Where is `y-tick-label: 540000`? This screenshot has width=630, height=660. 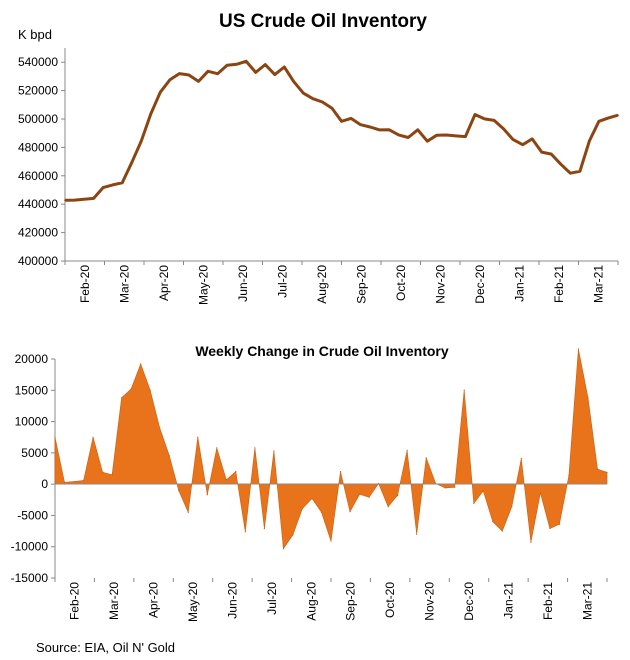 y-tick-label: 540000 is located at coordinates (38, 62).